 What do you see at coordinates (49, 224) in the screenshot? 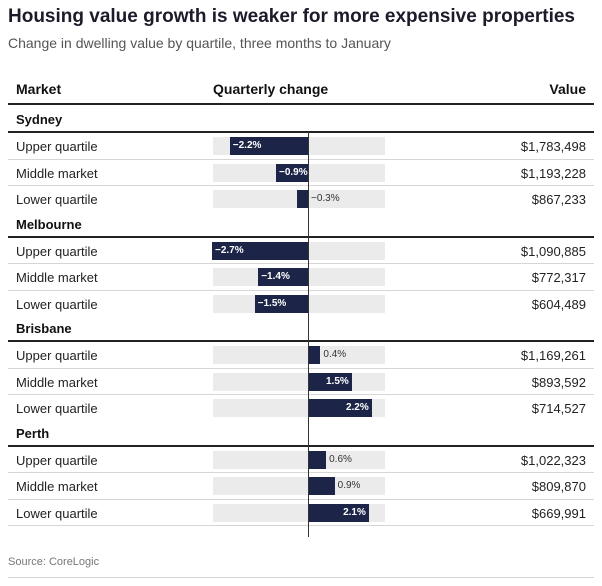
I see `group-label-melbourne: Melbourne` at bounding box center [49, 224].